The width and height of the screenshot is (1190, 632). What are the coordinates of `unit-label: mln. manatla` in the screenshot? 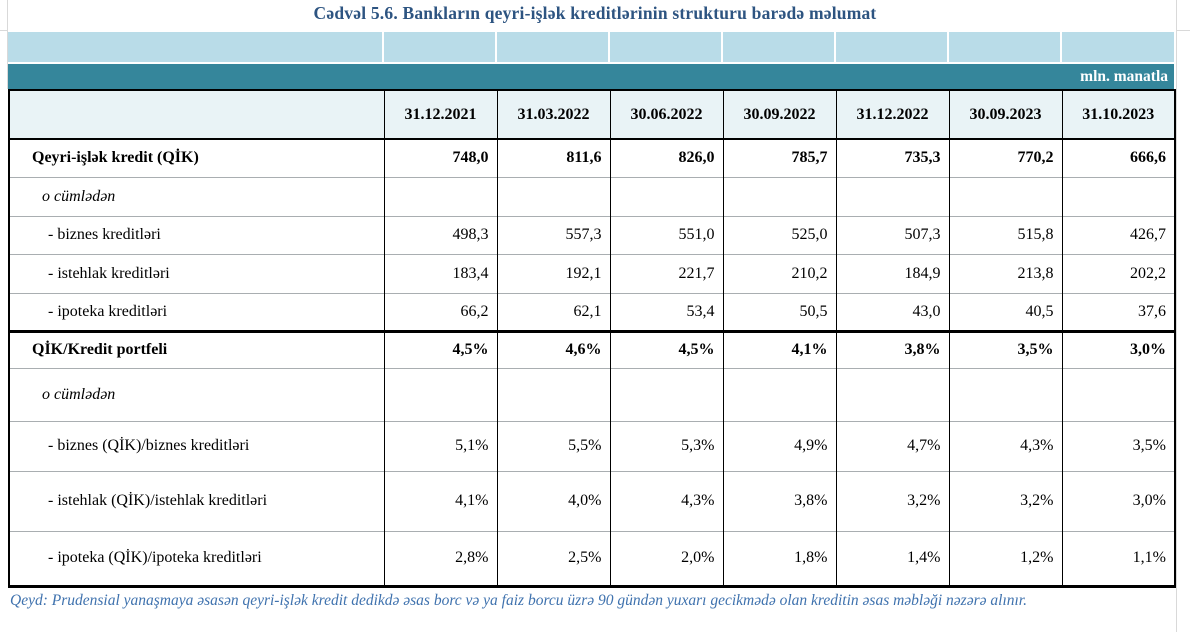 It's located at (1124, 76).